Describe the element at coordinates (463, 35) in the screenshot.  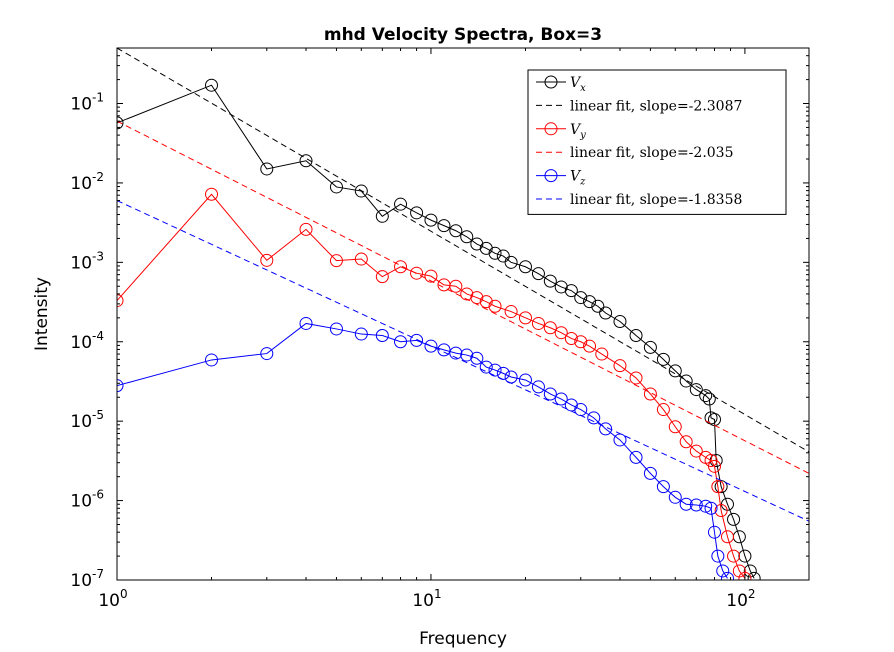
I see `chart-title: mhd Velocity Spectra, Box=3` at that location.